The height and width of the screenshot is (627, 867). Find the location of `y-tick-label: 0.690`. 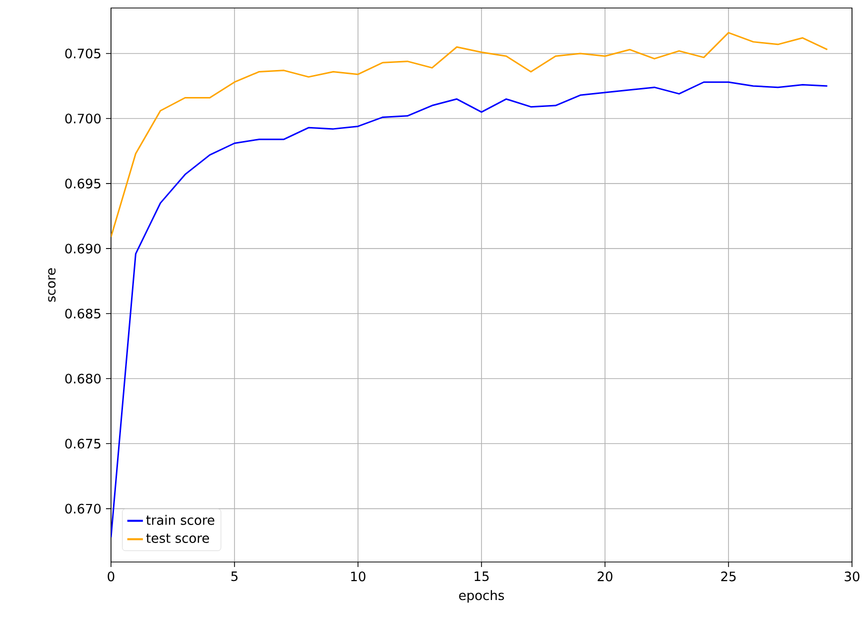

y-tick-label: 0.690 is located at coordinates (83, 249).